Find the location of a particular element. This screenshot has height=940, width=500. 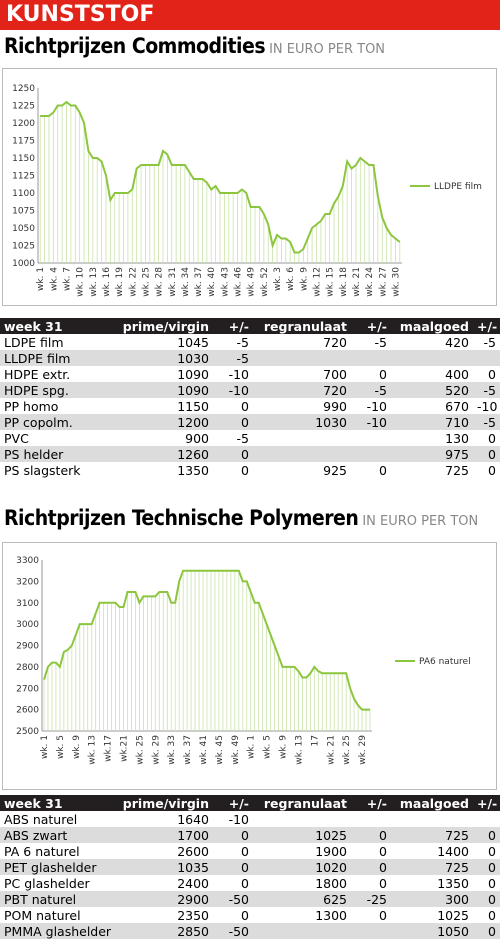

y-tick-label: 1150 is located at coordinates (23, 159).